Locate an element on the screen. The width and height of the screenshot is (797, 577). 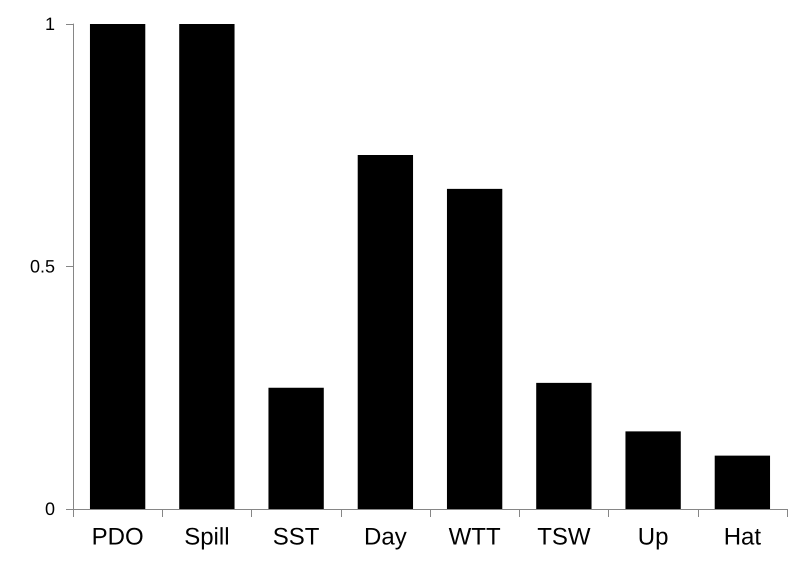
x-tick-label: SST is located at coordinates (296, 537).